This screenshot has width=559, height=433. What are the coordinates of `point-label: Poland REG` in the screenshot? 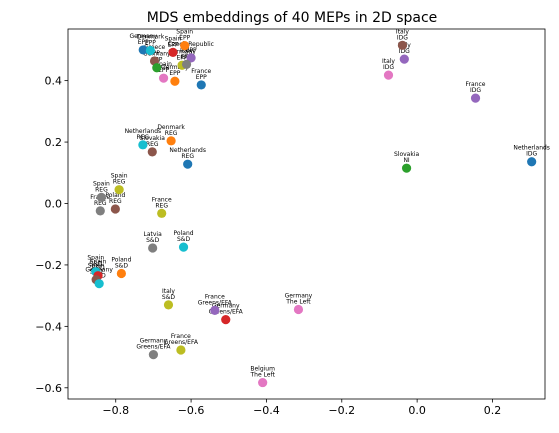 It's located at (115, 198).